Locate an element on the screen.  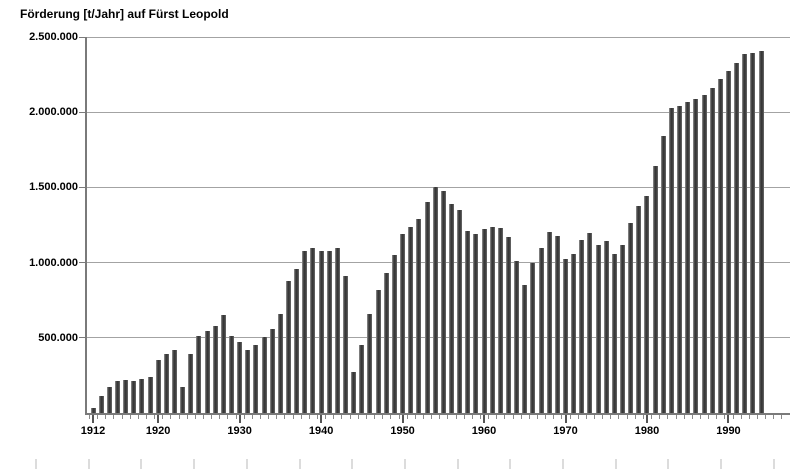
bar-1946 is located at coordinates (370, 363).